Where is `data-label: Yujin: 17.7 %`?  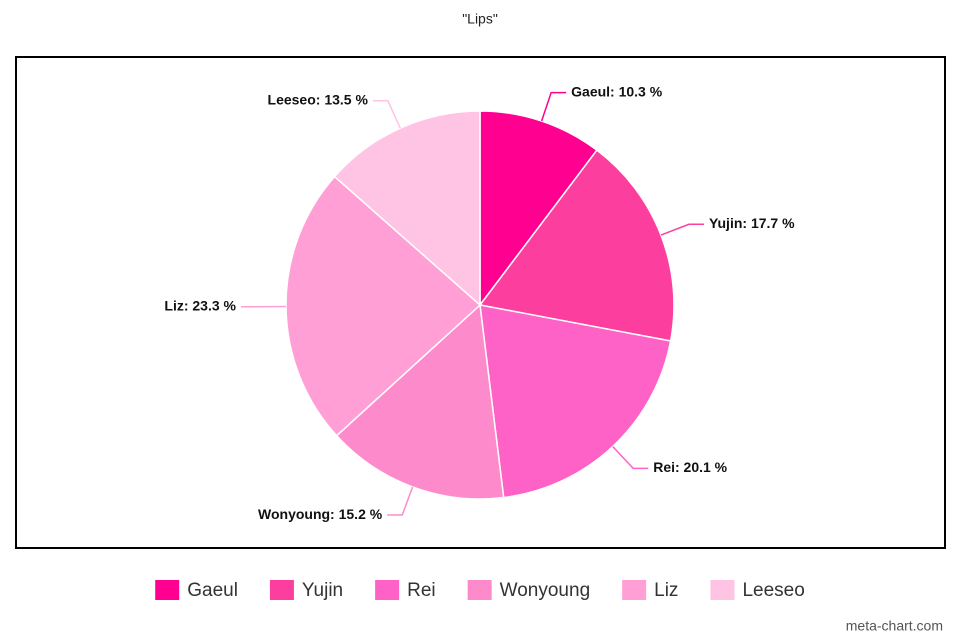
data-label: Yujin: 17.7 % is located at coordinates (752, 223).